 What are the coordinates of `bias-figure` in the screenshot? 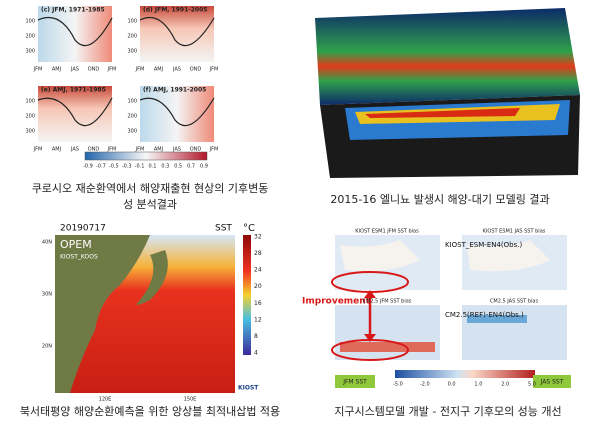 It's located at (451, 311).